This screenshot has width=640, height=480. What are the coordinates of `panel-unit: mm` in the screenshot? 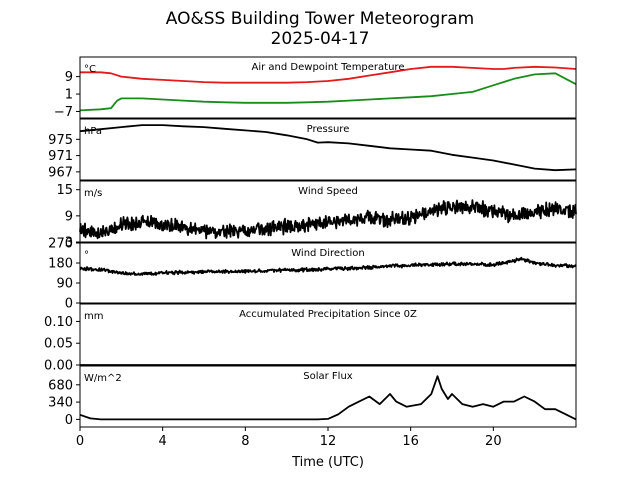 It's located at (93, 316).